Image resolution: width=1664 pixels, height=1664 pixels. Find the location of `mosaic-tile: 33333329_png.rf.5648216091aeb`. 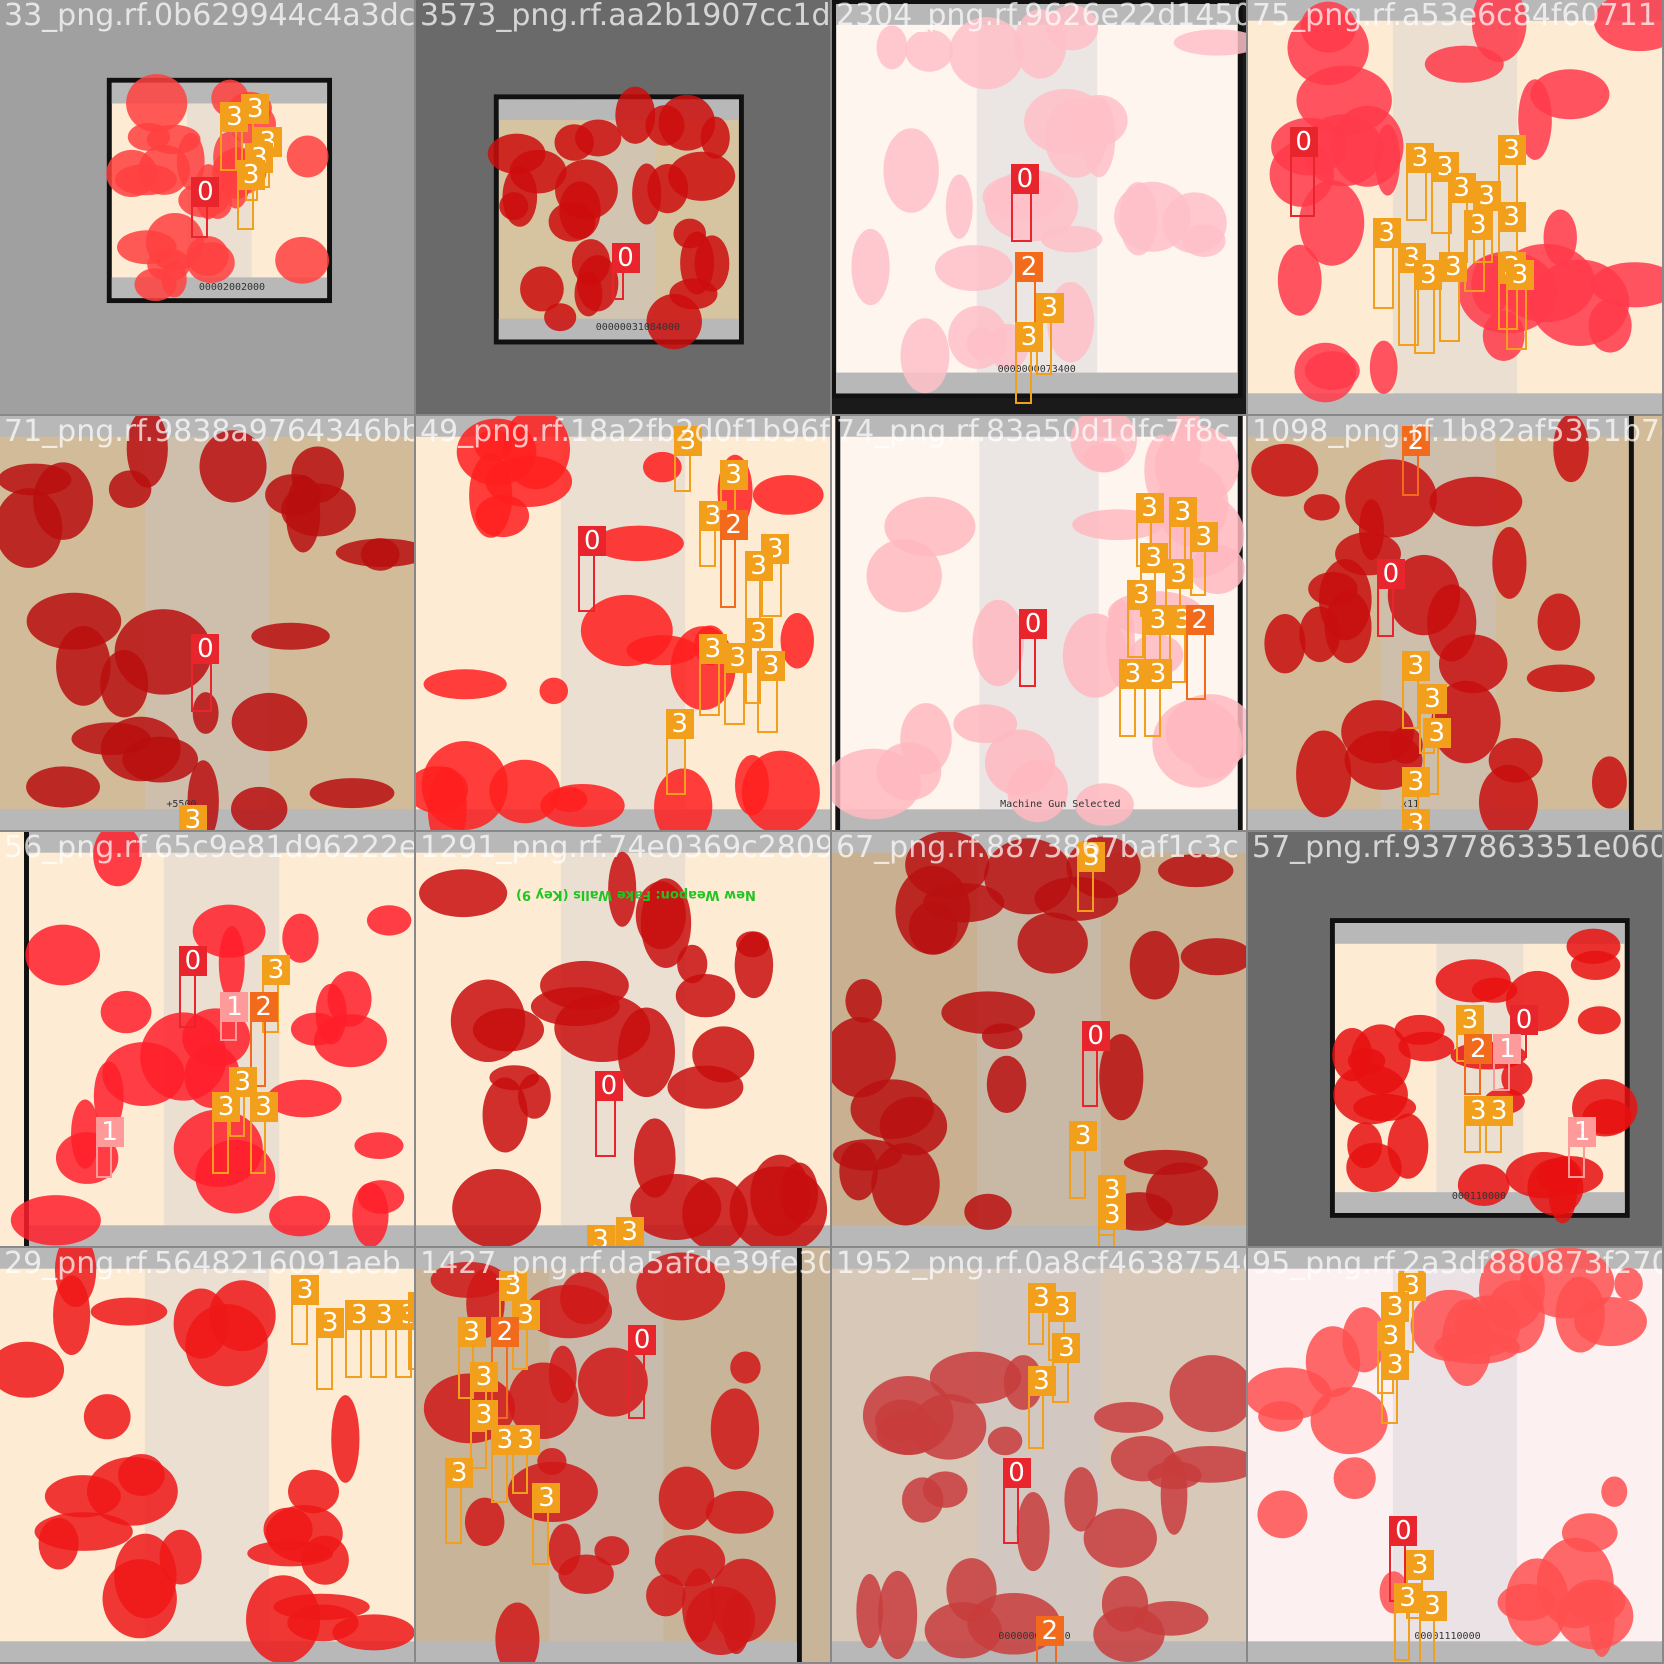

mosaic-tile: 33333329_png.rf.5648216091aeb is located at coordinates (207, 1455).